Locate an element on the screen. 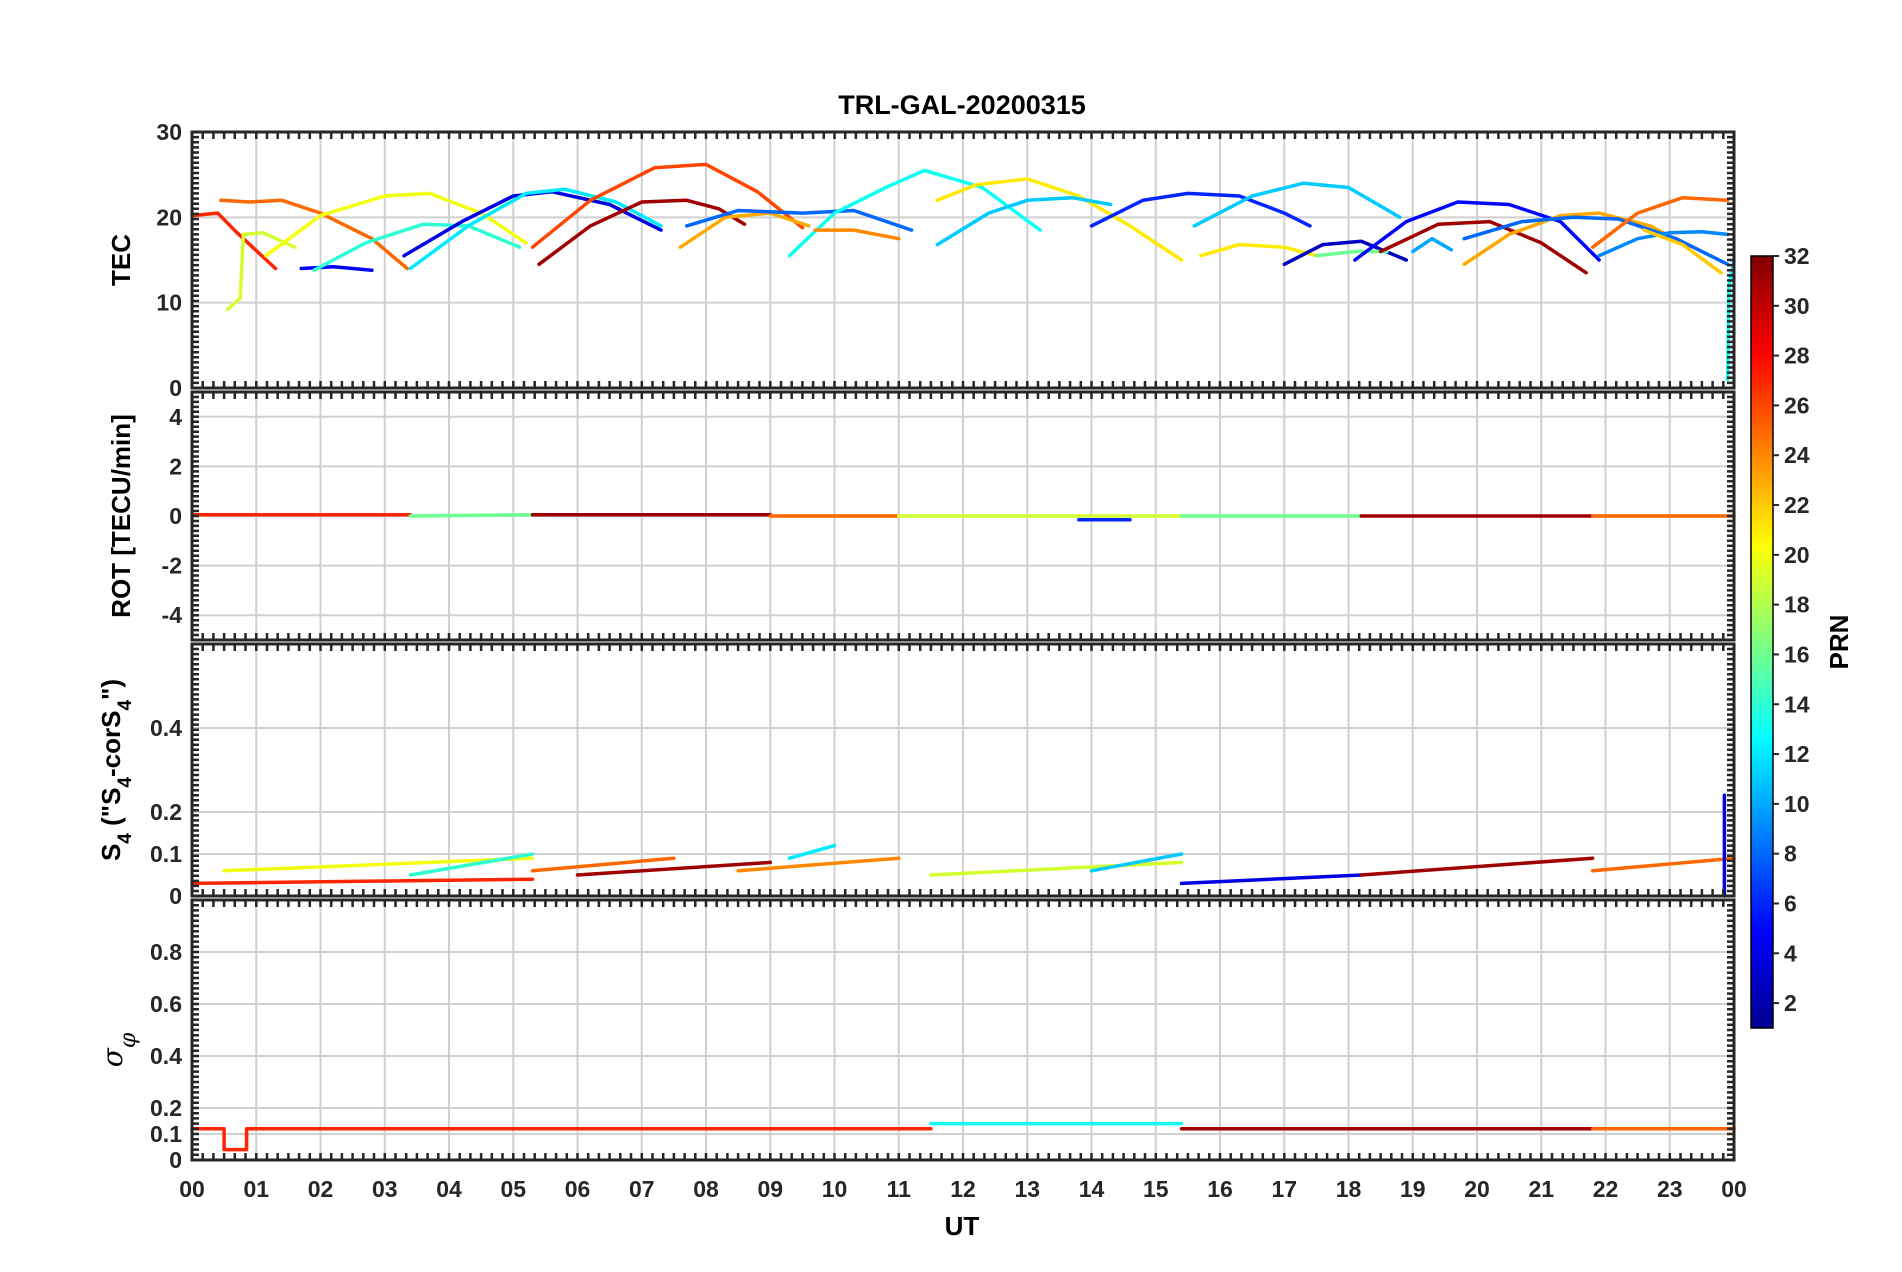 This screenshot has width=1902, height=1272. colorbar-tick-label: 10 is located at coordinates (1797, 804).